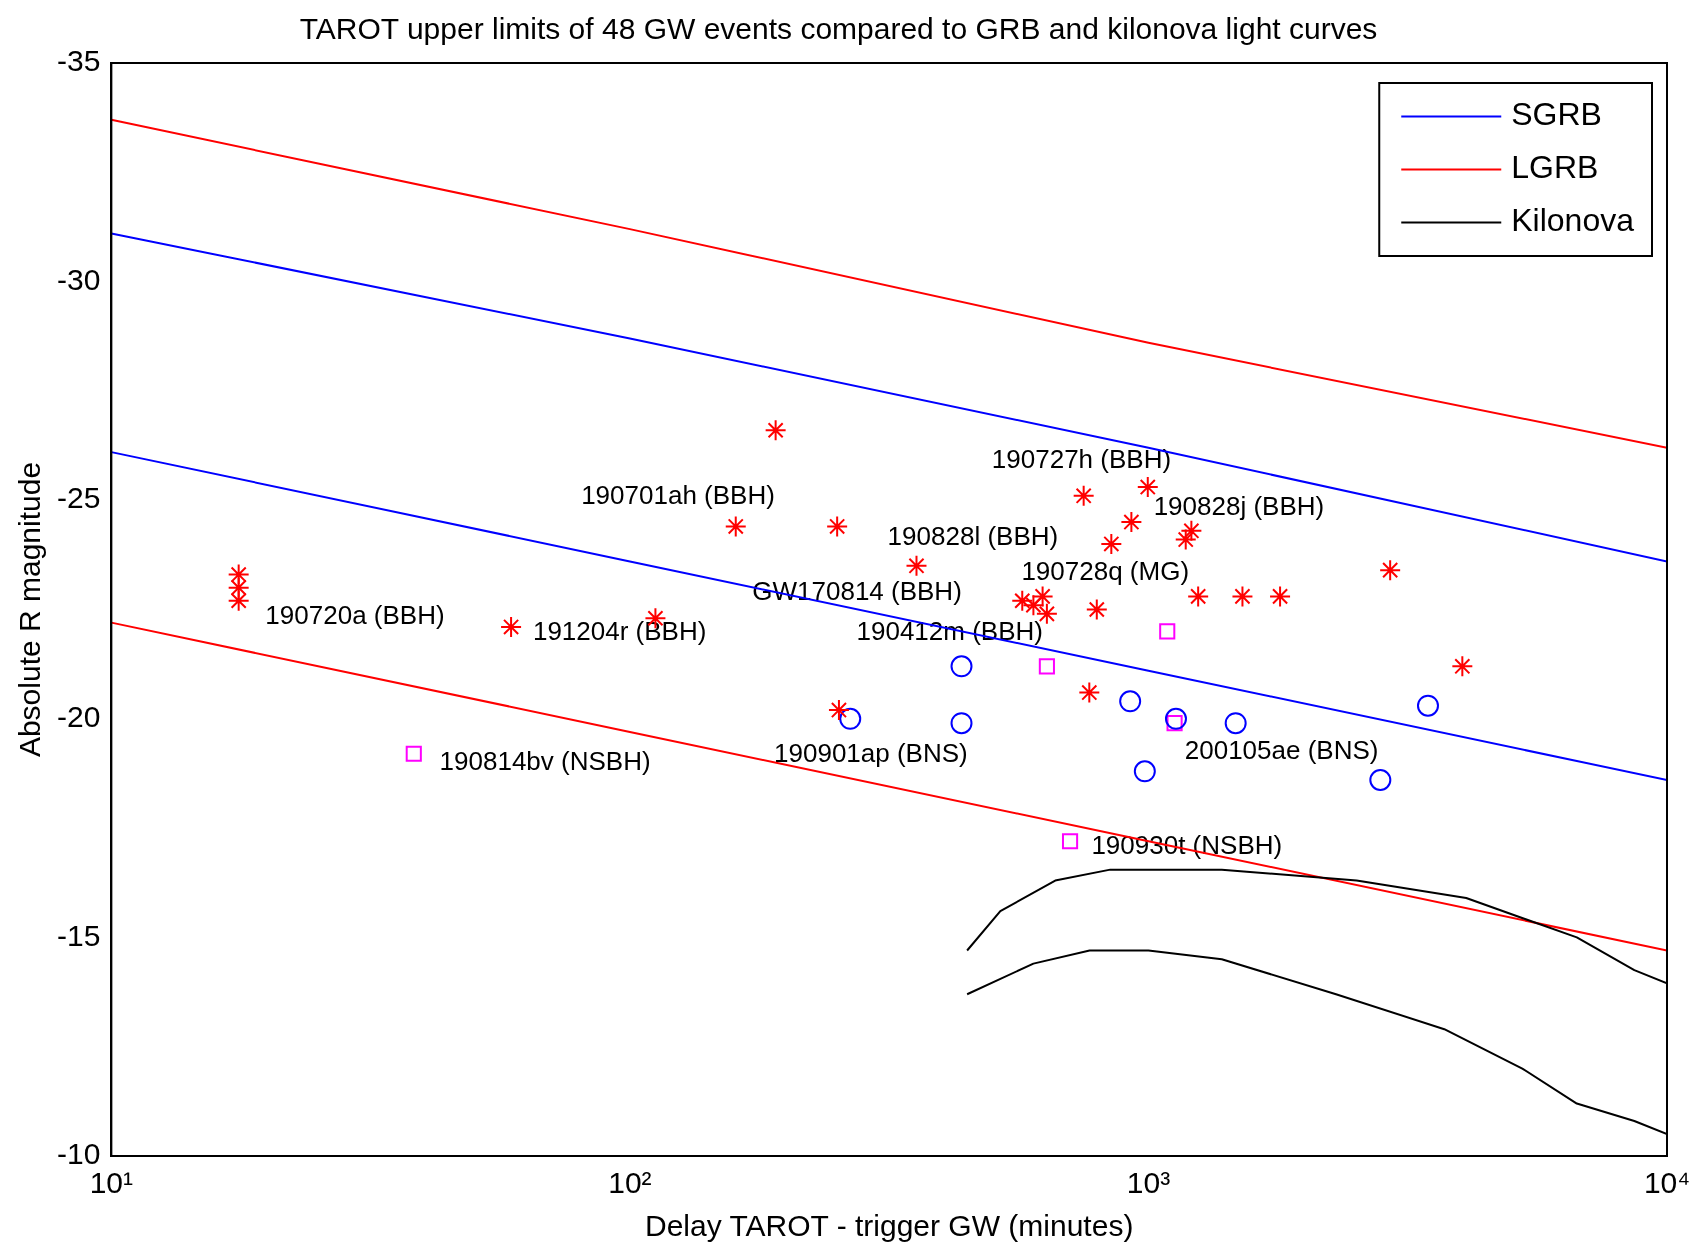  Describe the element at coordinates (973, 535) in the screenshot. I see `annotation: 190828l (BBH)` at that location.